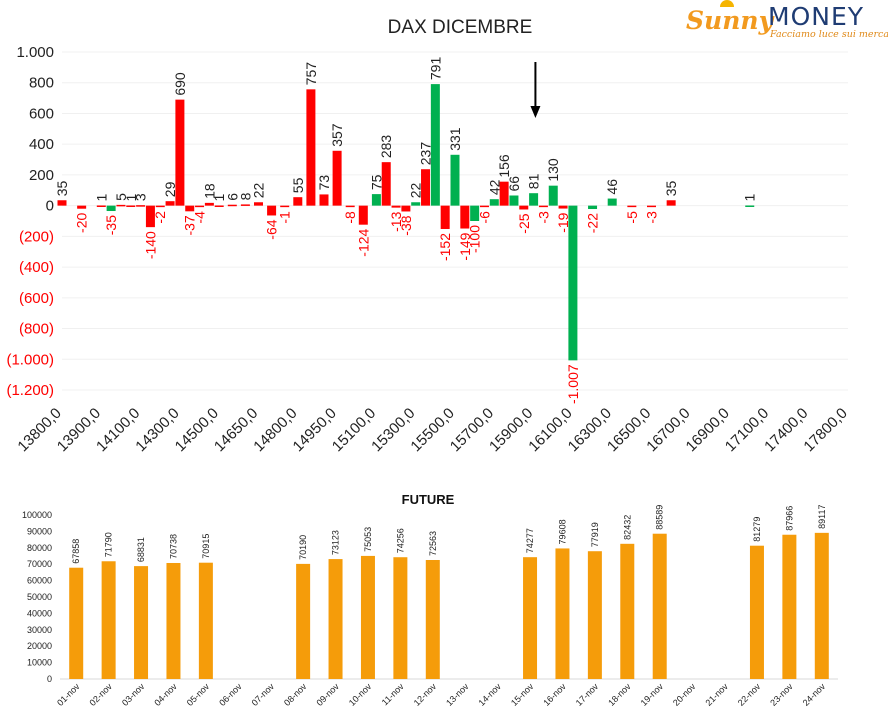  Describe the element at coordinates (360, 694) in the screenshot. I see `x-tick-label: 10-nov` at that location.